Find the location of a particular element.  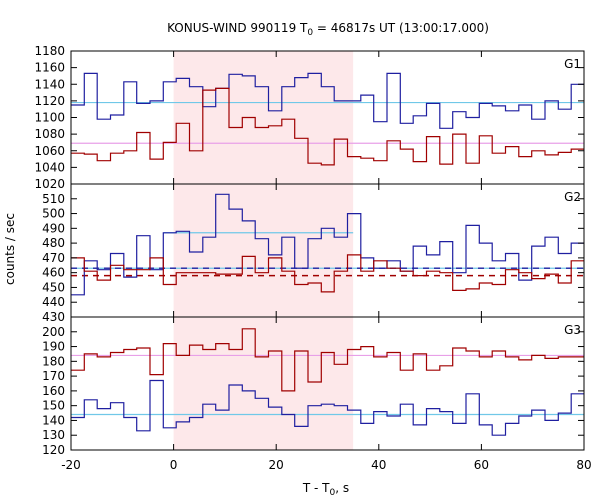

g3-y-tick-label: 190 is located at coordinates (53, 347).